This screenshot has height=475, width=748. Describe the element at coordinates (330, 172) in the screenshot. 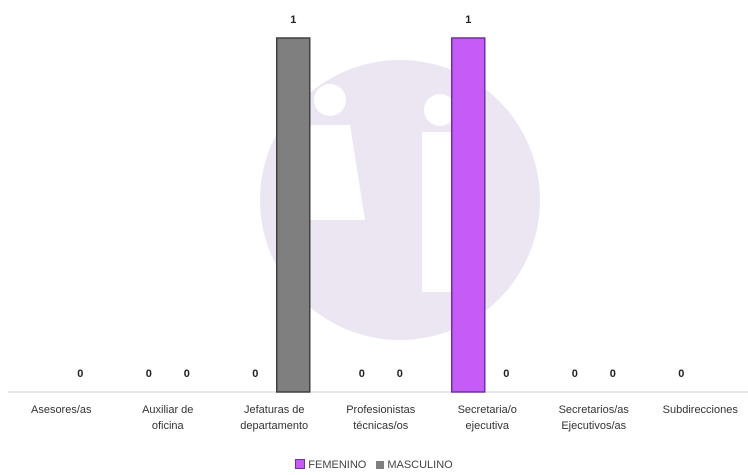

I see `figure-body` at that location.